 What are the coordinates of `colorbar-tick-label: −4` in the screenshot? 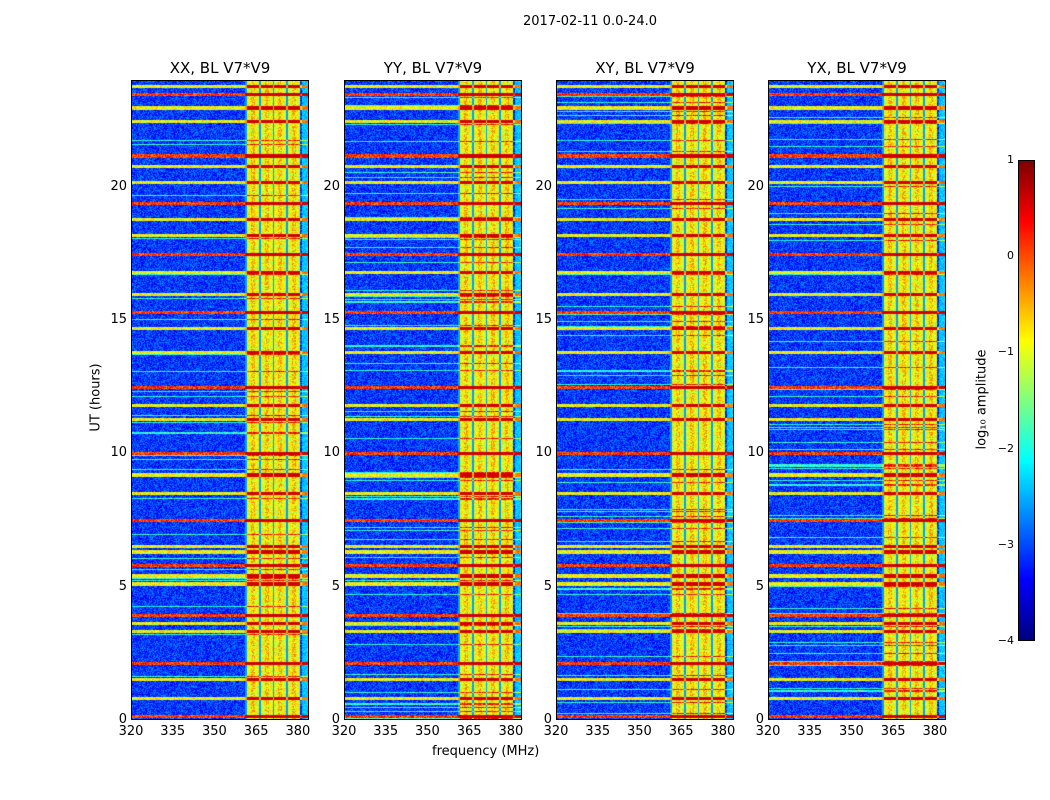 It's located at (1005, 640).